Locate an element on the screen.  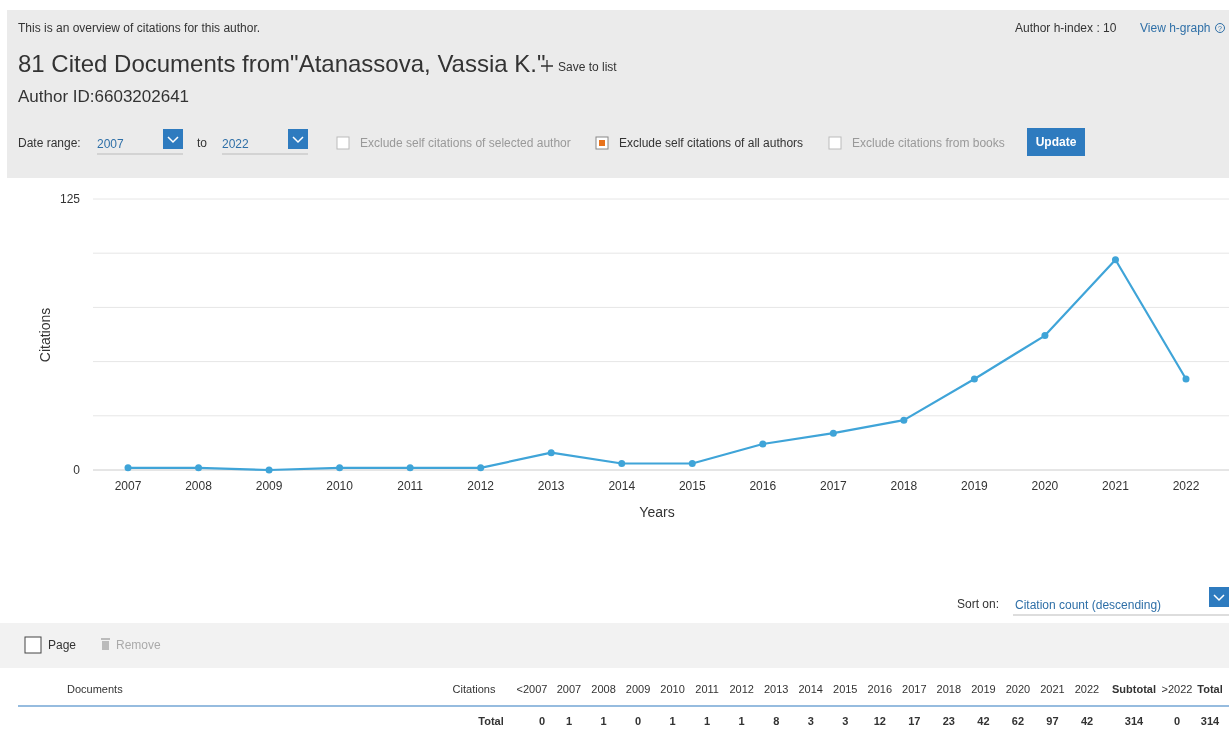
x-tick-label: 2018 is located at coordinates (904, 486).